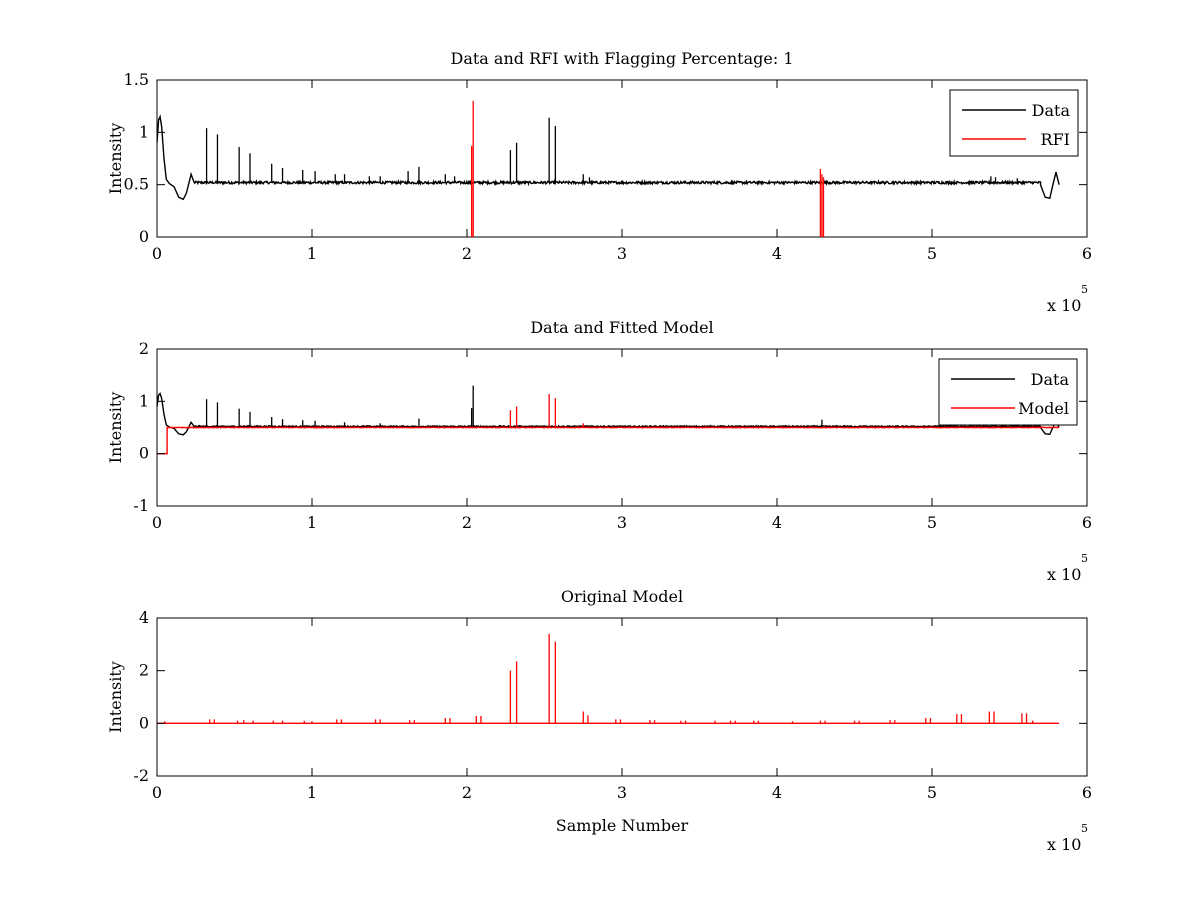 The width and height of the screenshot is (1200, 900). What do you see at coordinates (608, 440) in the screenshot?
I see `series-model-line` at bounding box center [608, 440].